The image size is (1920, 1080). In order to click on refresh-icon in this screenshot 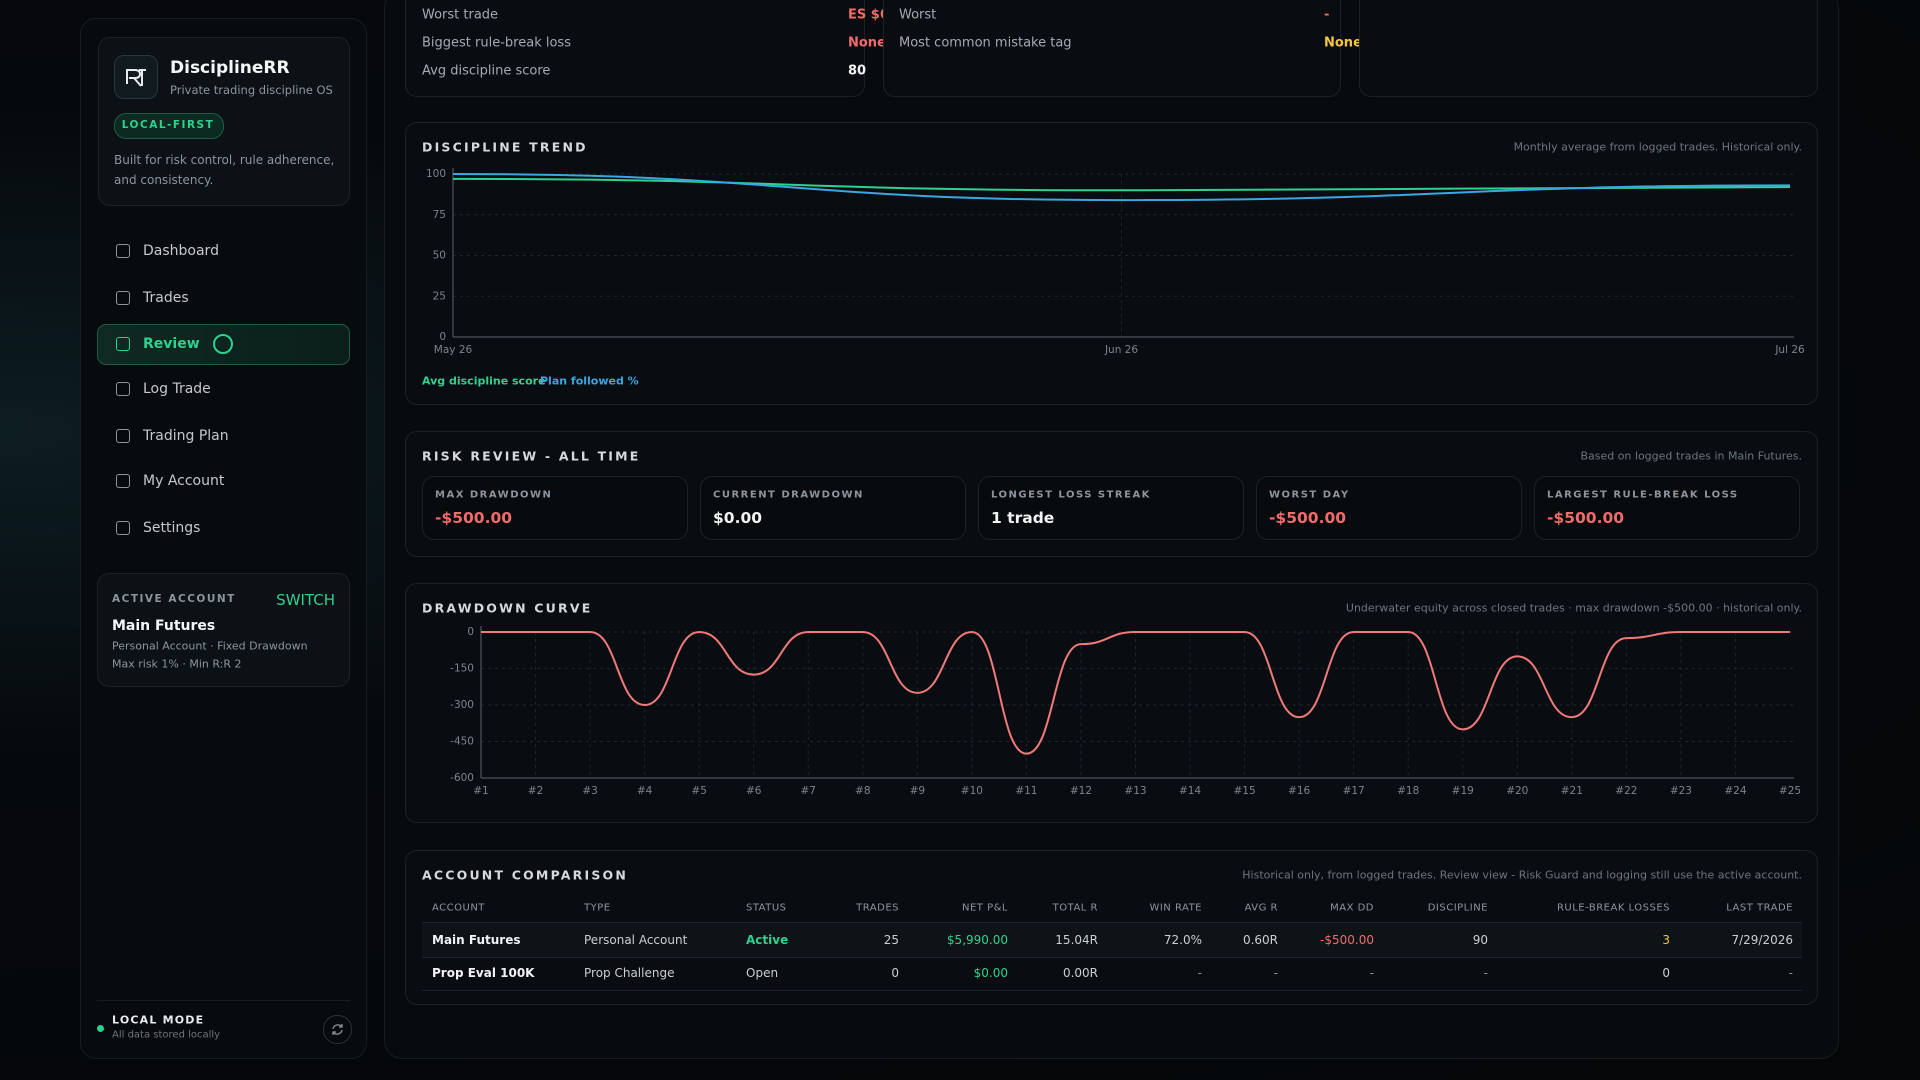, I will do `click(337, 1029)`.